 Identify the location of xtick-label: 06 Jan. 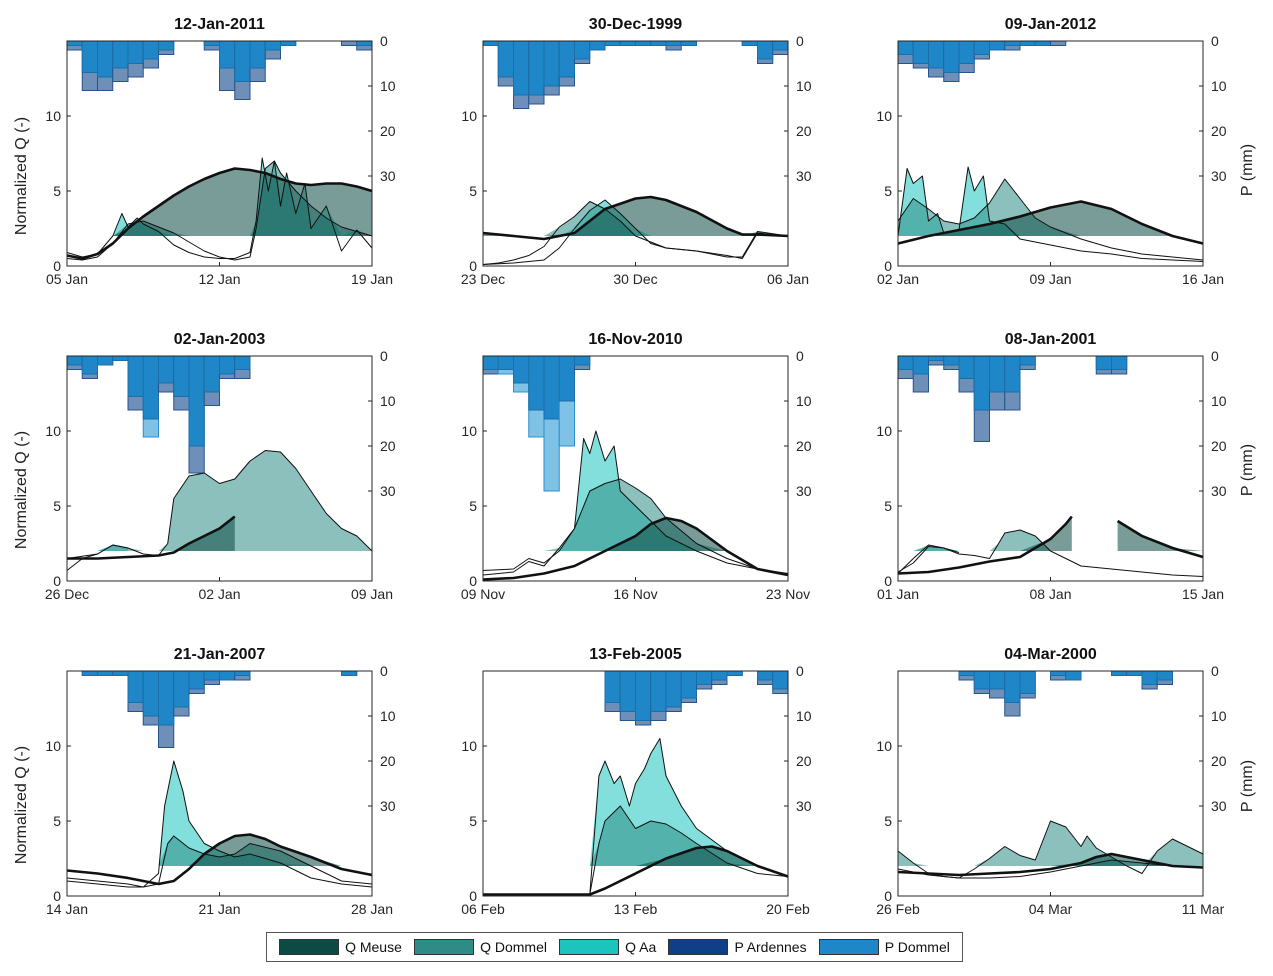
(788, 279).